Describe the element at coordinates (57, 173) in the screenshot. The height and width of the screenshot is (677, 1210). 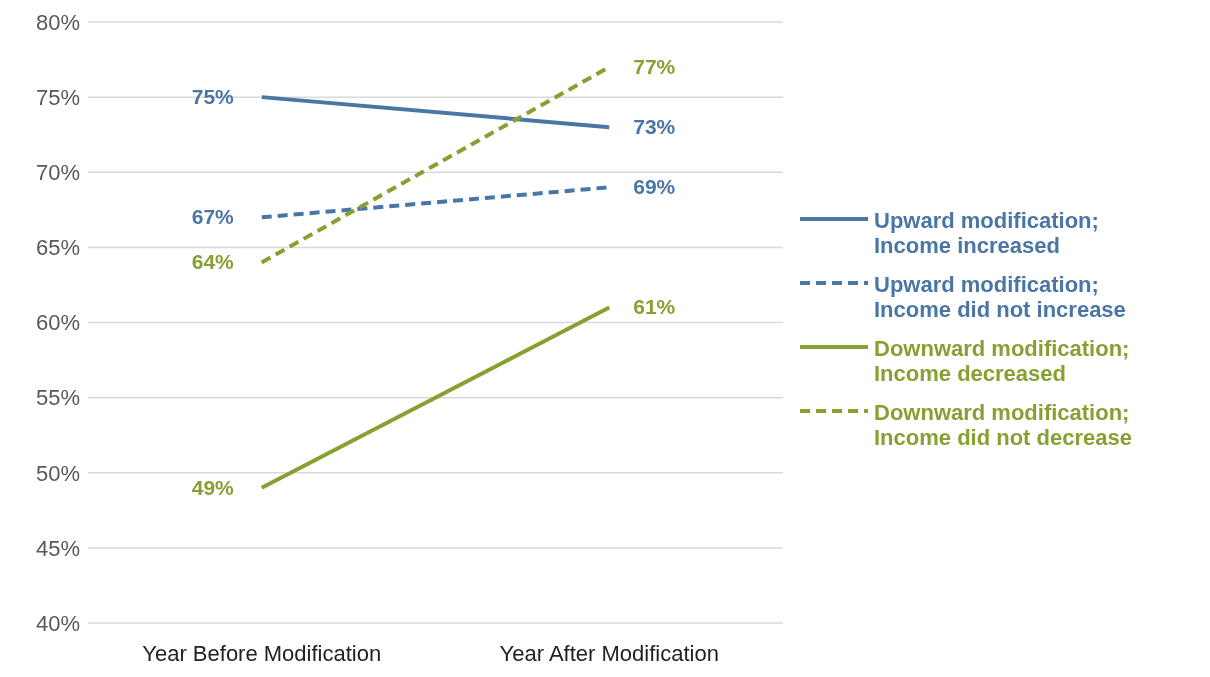
I see `y-tick-label: 70%` at that location.